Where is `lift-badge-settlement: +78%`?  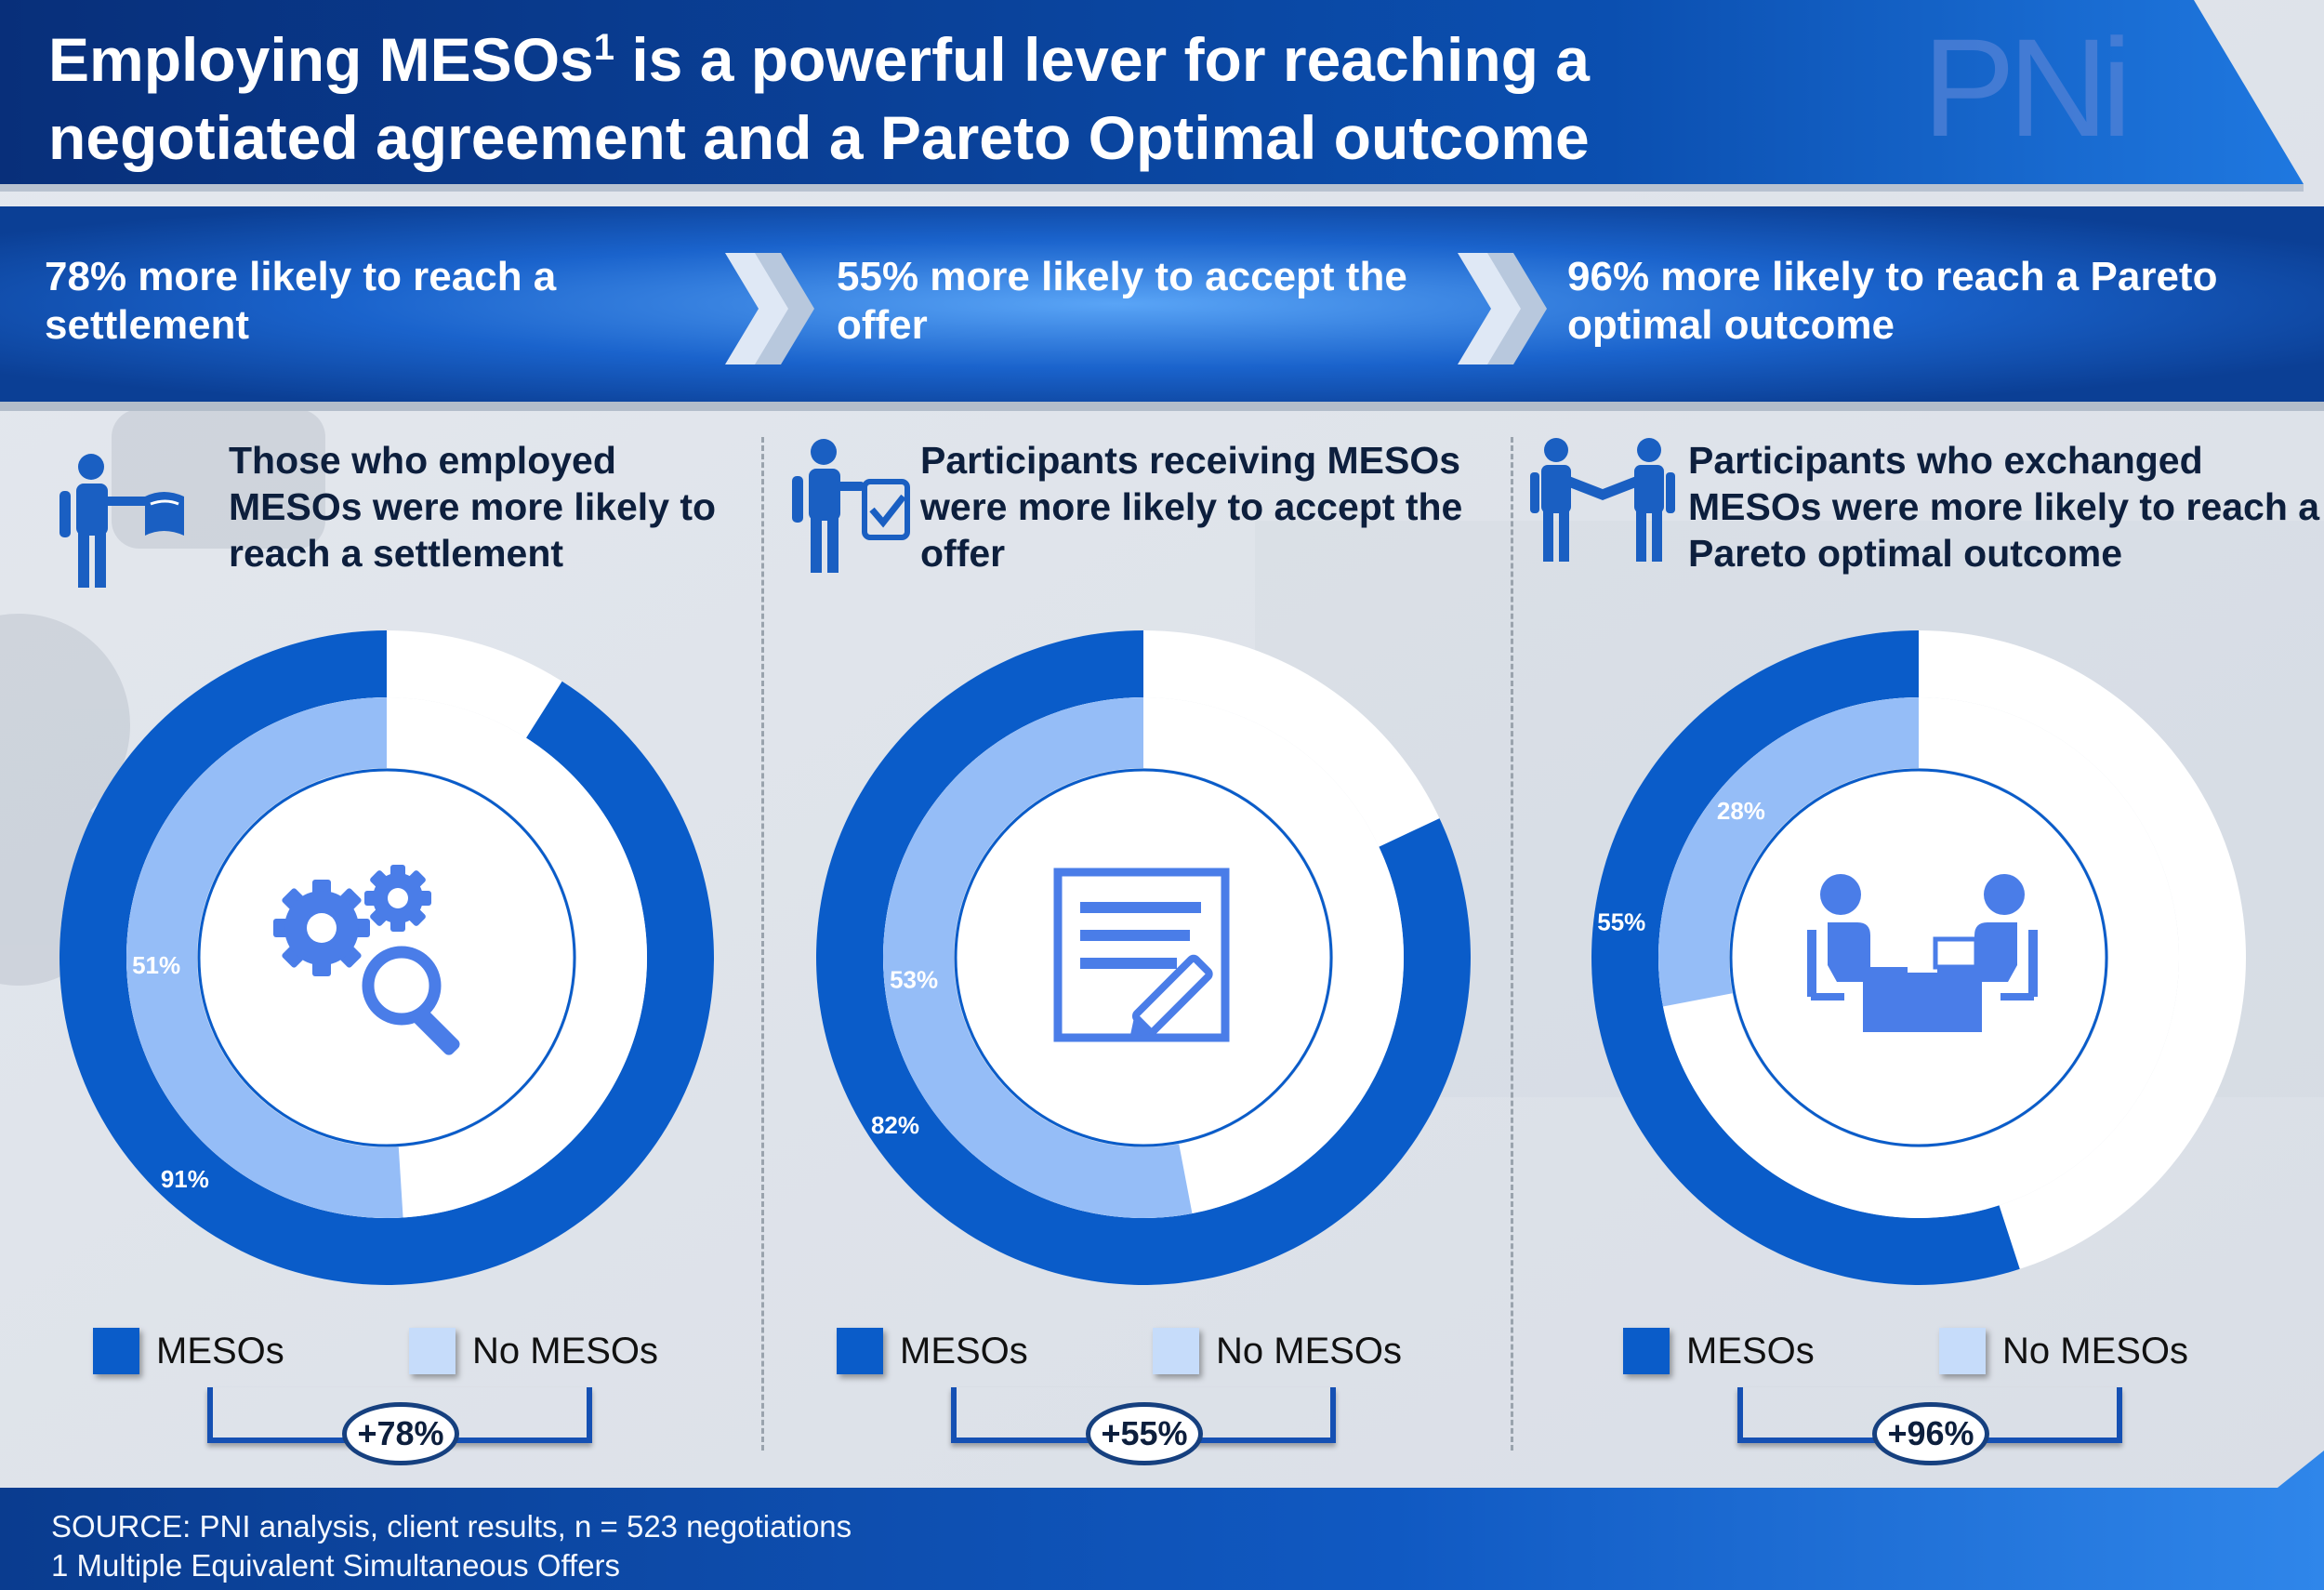
lift-badge-settlement: +78% is located at coordinates (400, 1433).